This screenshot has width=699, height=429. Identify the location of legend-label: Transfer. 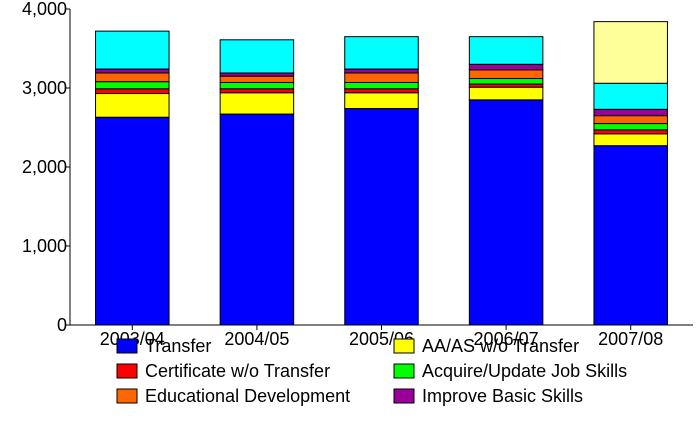
(178, 346).